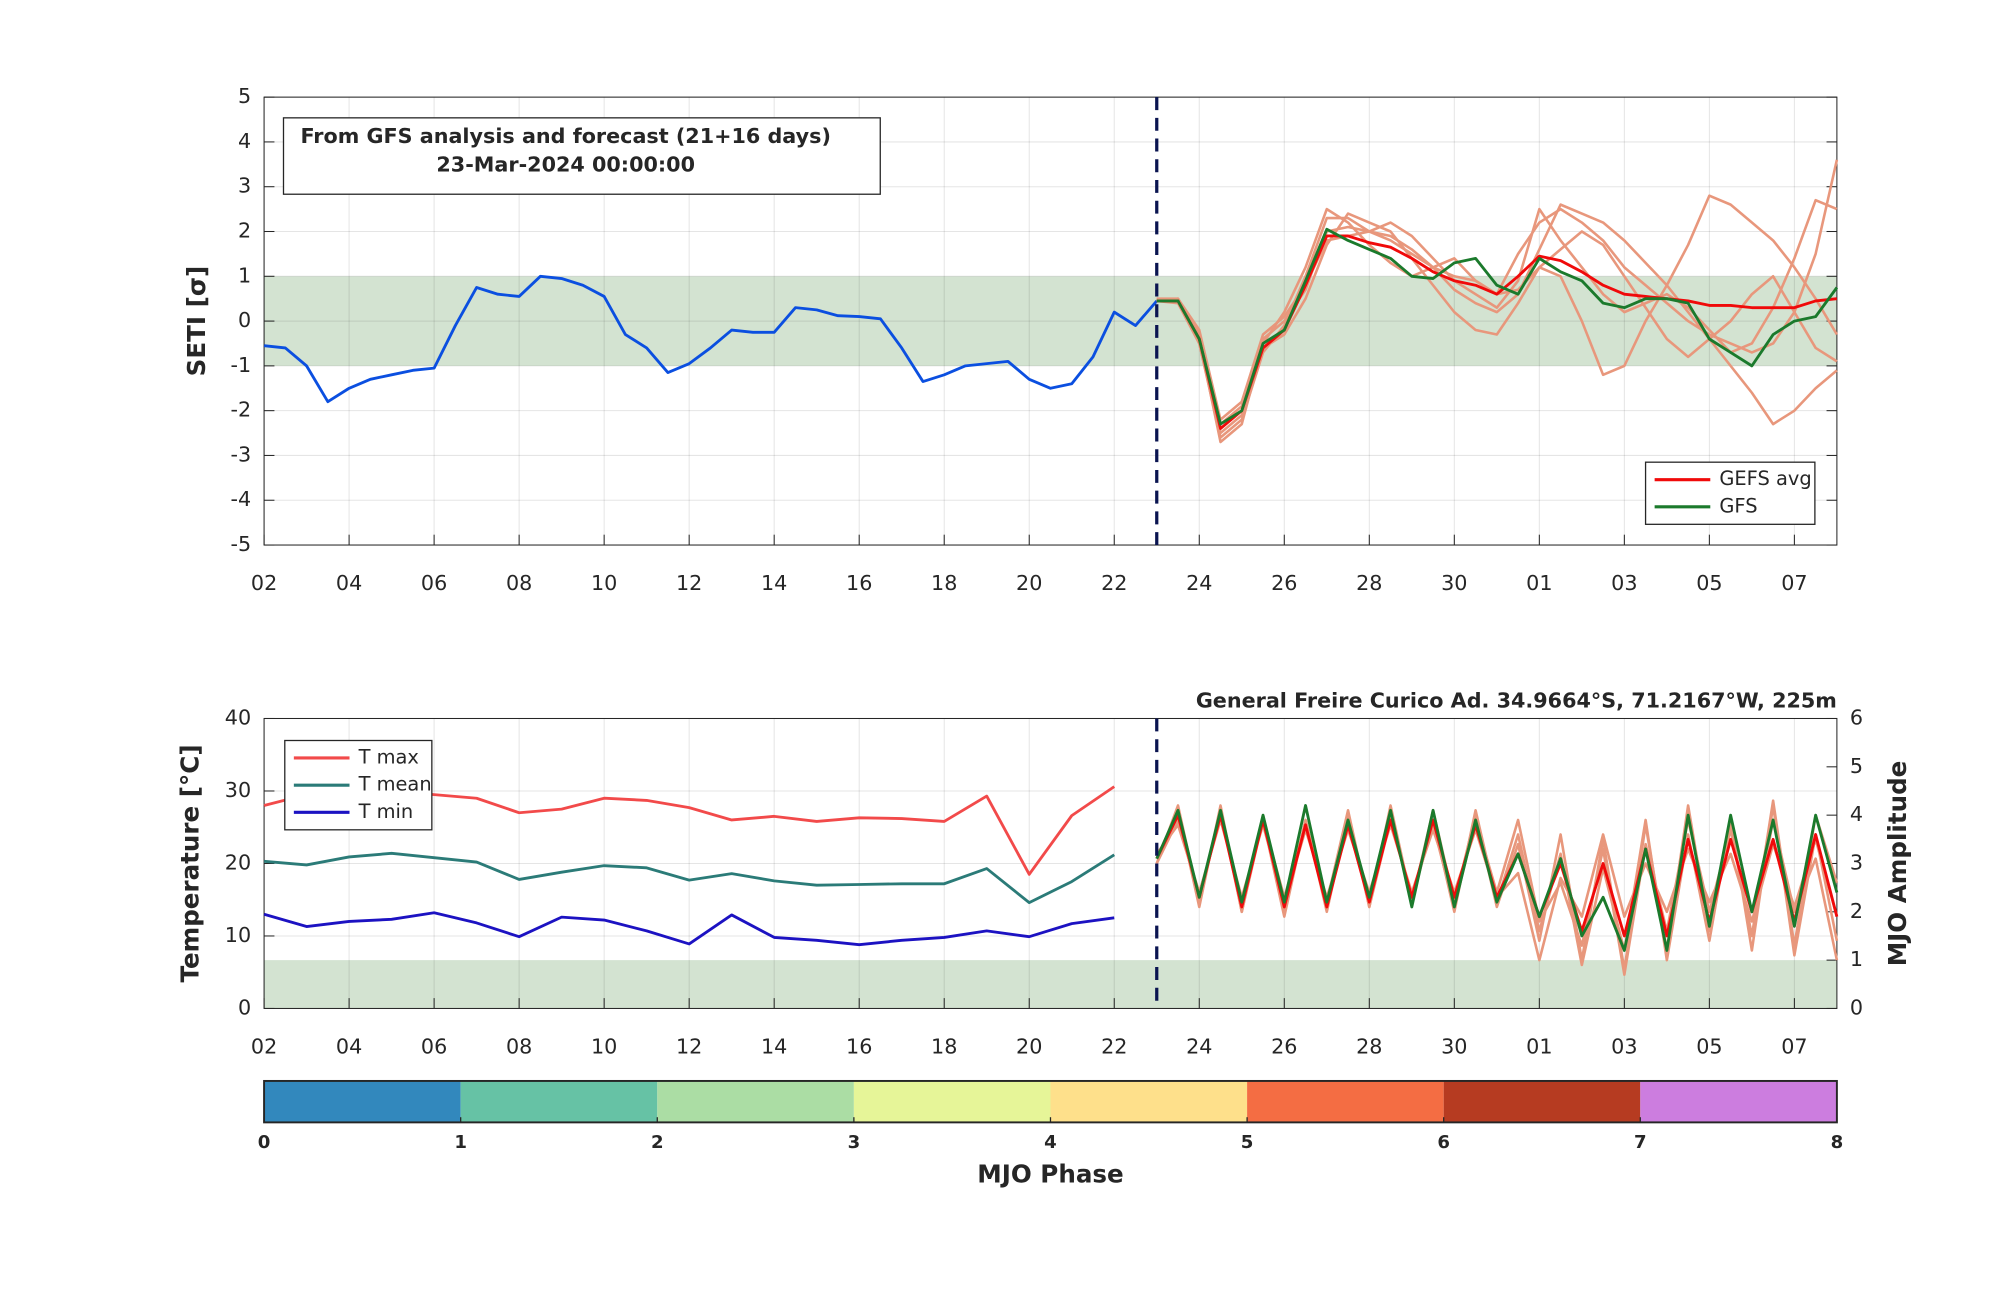 The image size is (2000, 1292). What do you see at coordinates (854, 1142) in the screenshot?
I see `colorbar-tick-label: 3` at bounding box center [854, 1142].